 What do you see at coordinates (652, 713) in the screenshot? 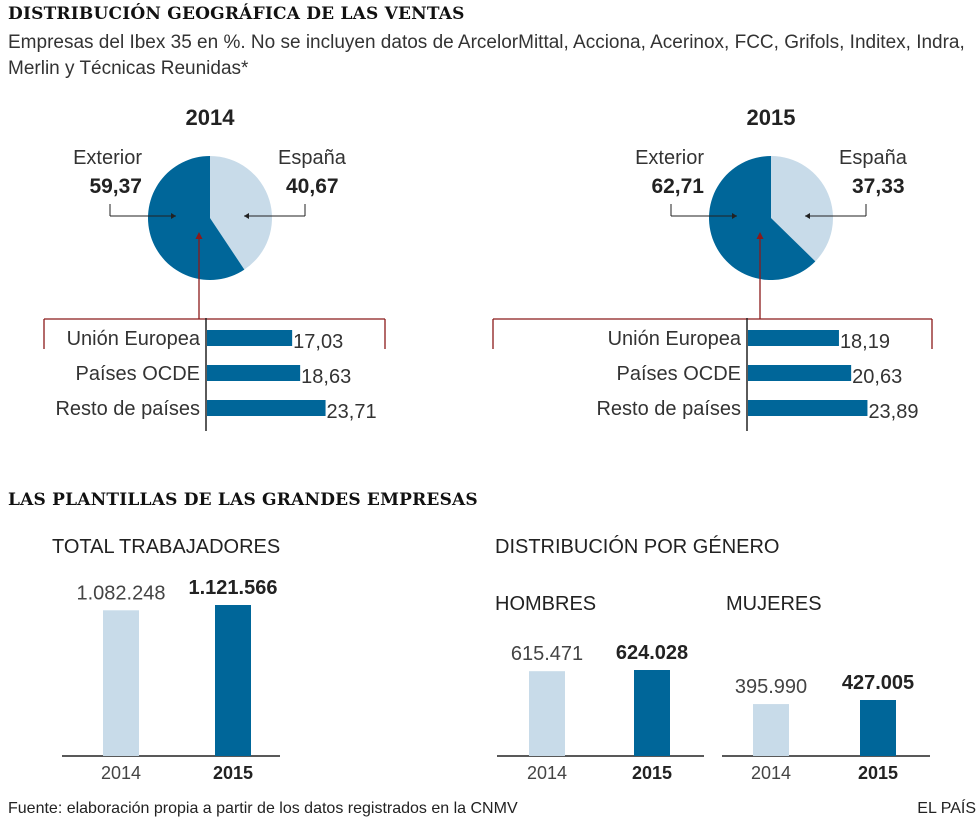
I see `hombres-bar-2015` at bounding box center [652, 713].